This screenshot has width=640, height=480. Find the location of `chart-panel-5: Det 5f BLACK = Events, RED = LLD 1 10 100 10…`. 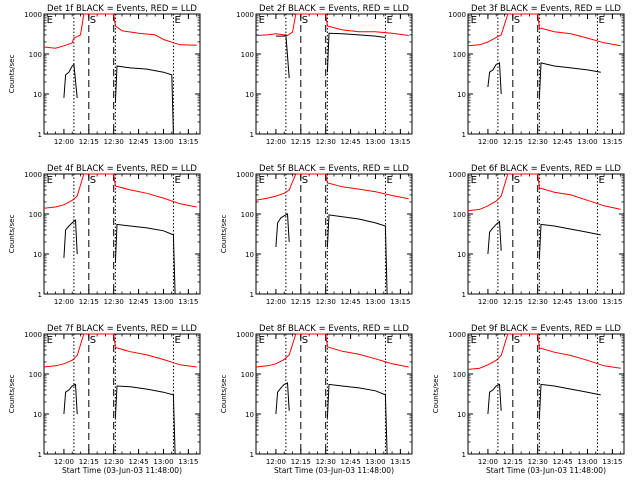

chart-panel-5: Det 5f BLACK = Events, RED = LLD 1 10 100 10… is located at coordinates (316, 235).